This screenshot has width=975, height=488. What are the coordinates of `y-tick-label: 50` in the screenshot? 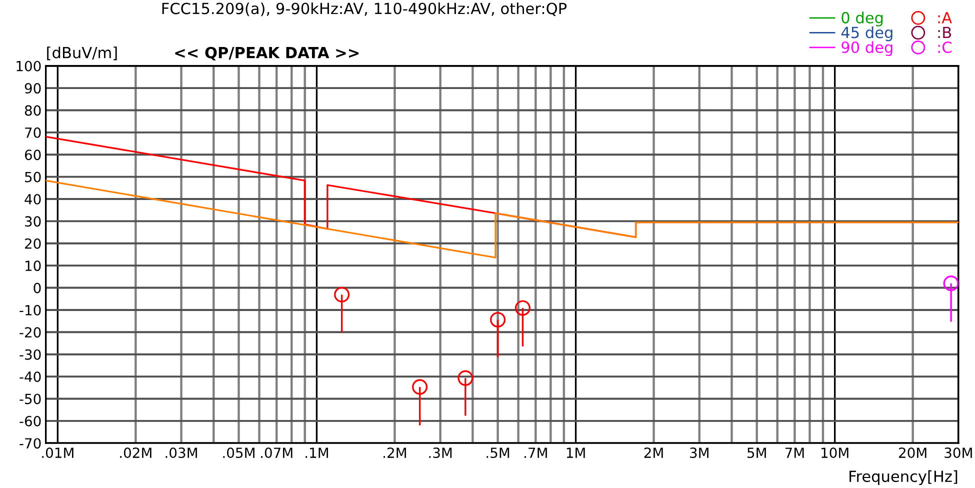 It's located at (33, 177).